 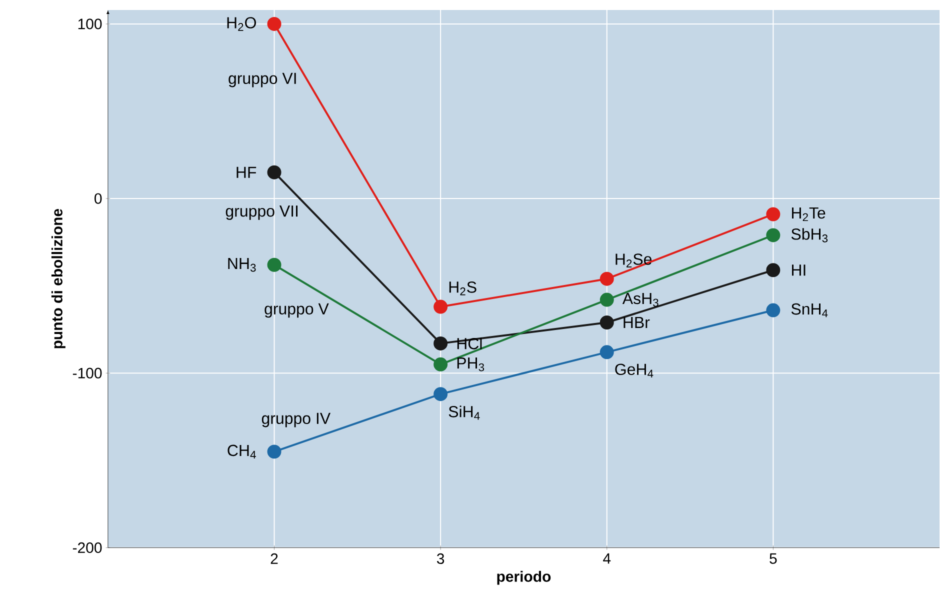 I want to click on annotation: H$_{2}$Se, so click(x=634, y=261).